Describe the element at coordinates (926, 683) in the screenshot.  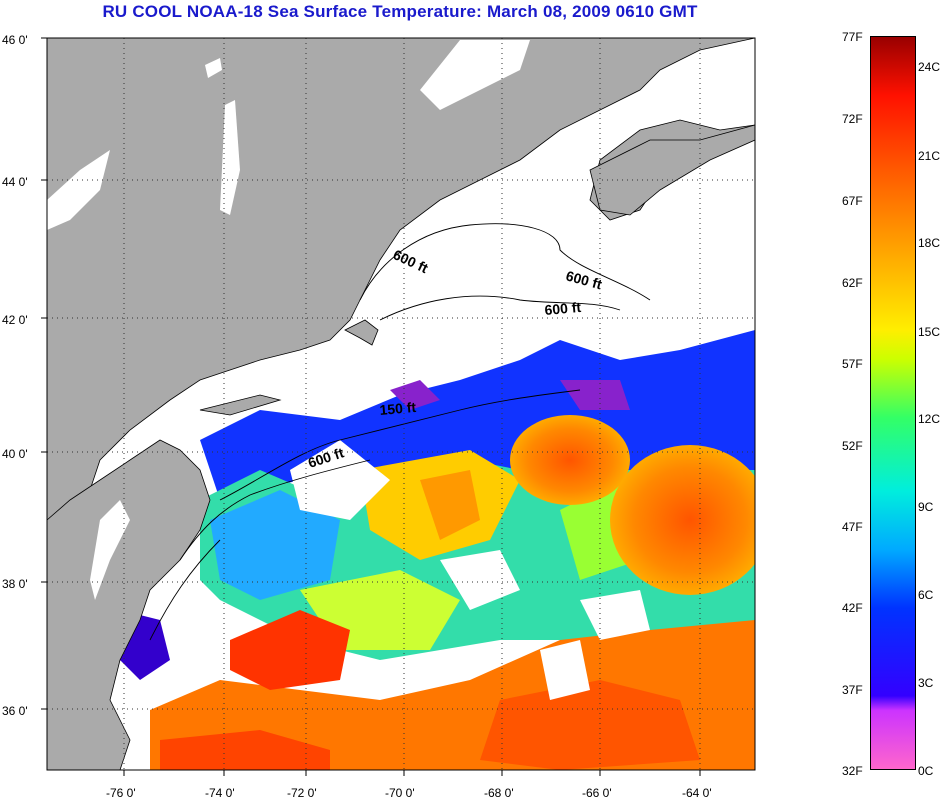
I see `colorbar-c-label: 3C` at that location.